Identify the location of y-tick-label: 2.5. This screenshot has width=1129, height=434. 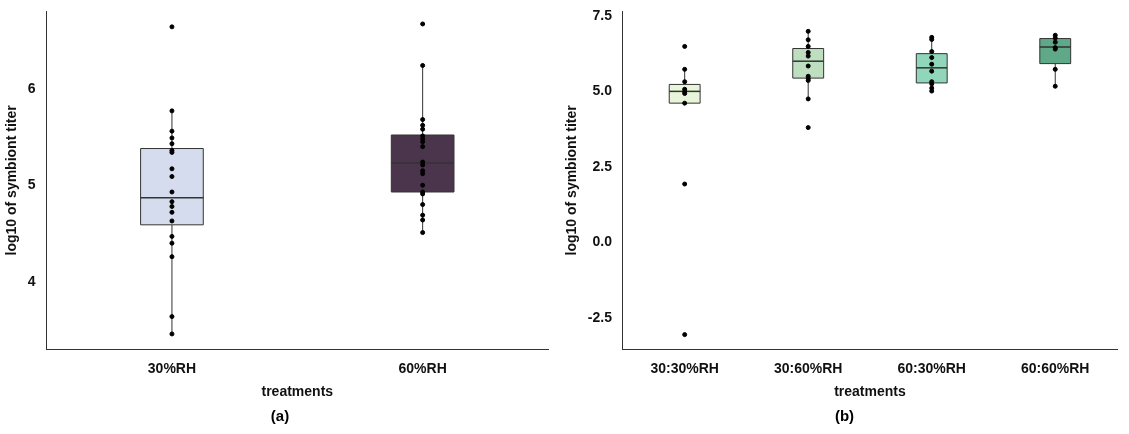
(602, 165).